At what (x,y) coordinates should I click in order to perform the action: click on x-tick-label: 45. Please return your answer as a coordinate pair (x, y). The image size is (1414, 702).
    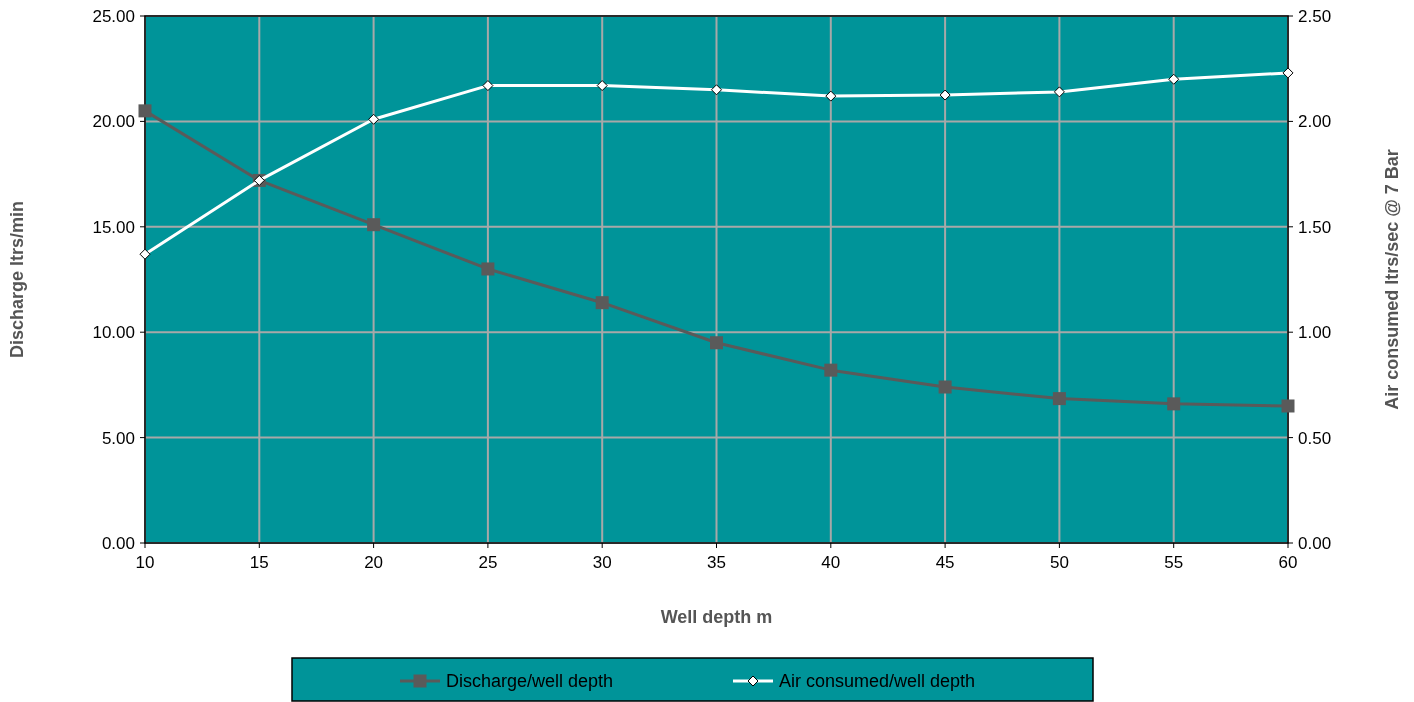
    Looking at the image, I should click on (945, 562).